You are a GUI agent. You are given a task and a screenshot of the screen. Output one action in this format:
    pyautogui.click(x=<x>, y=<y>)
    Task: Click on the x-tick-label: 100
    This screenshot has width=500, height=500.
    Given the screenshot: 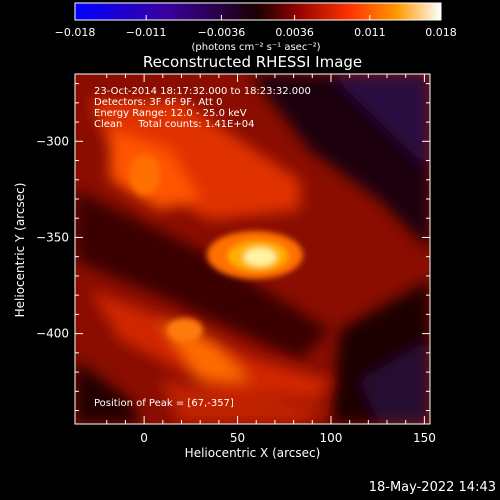 What is the action you would take?
    pyautogui.click(x=331, y=438)
    